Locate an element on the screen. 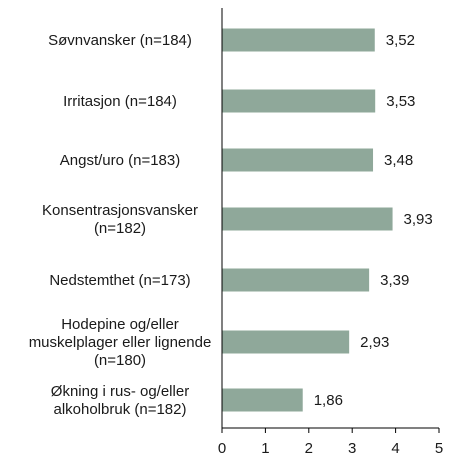 The height and width of the screenshot is (475, 450). category-label-line: Nedstemthet (n=173) is located at coordinates (119, 280).